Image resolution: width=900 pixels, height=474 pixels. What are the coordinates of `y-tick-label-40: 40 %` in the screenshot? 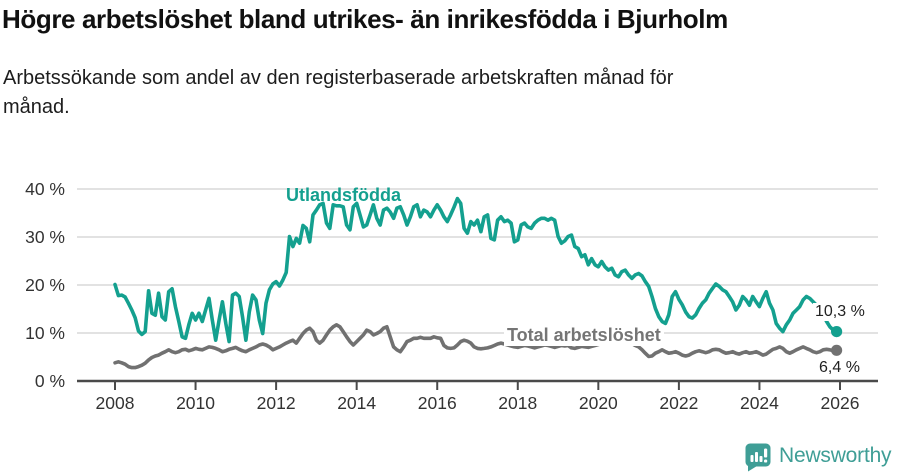 It's located at (45, 189).